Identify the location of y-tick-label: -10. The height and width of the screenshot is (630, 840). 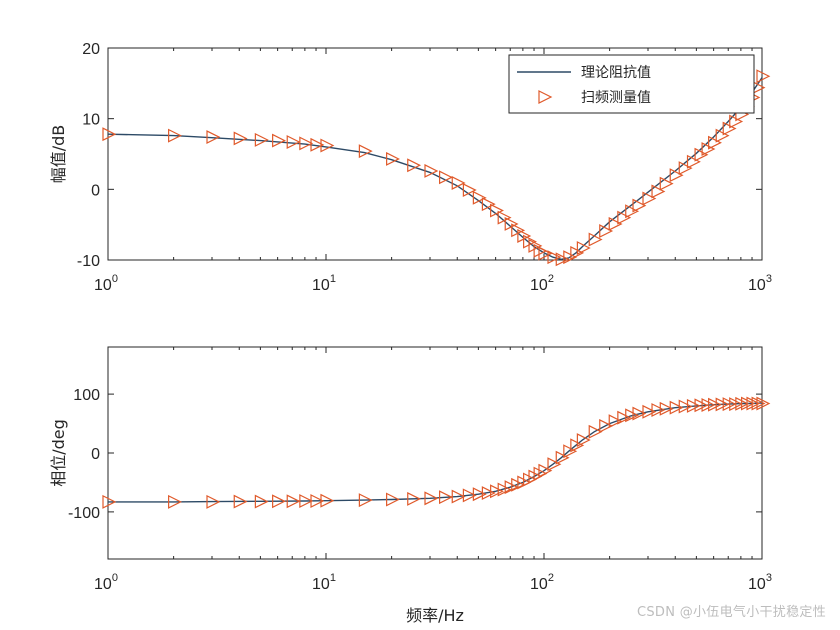
(88, 261).